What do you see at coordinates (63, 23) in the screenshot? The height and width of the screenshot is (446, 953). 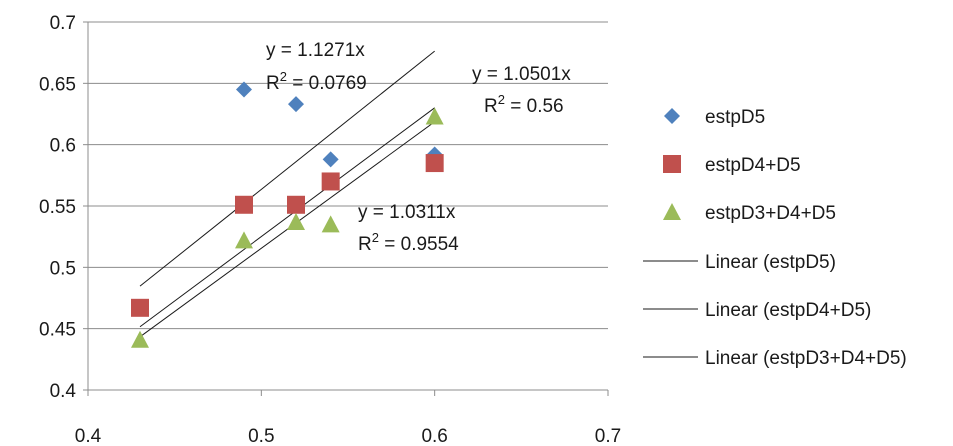 I see `y-tick-label: 0.7` at bounding box center [63, 23].